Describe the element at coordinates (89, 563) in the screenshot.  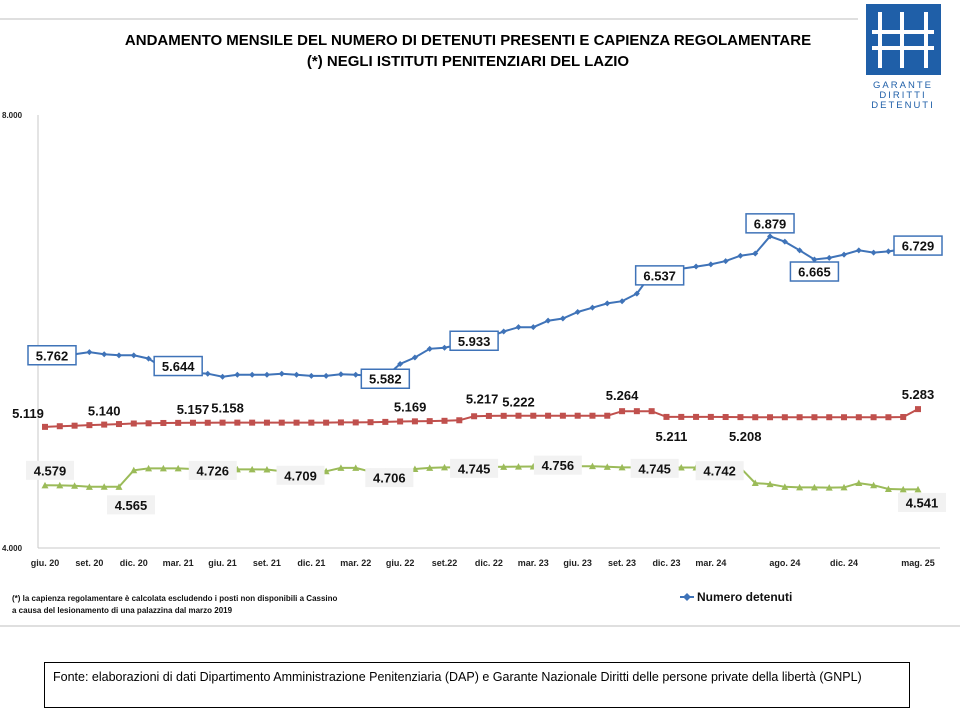
I see `x-tick-label: set. 20` at that location.